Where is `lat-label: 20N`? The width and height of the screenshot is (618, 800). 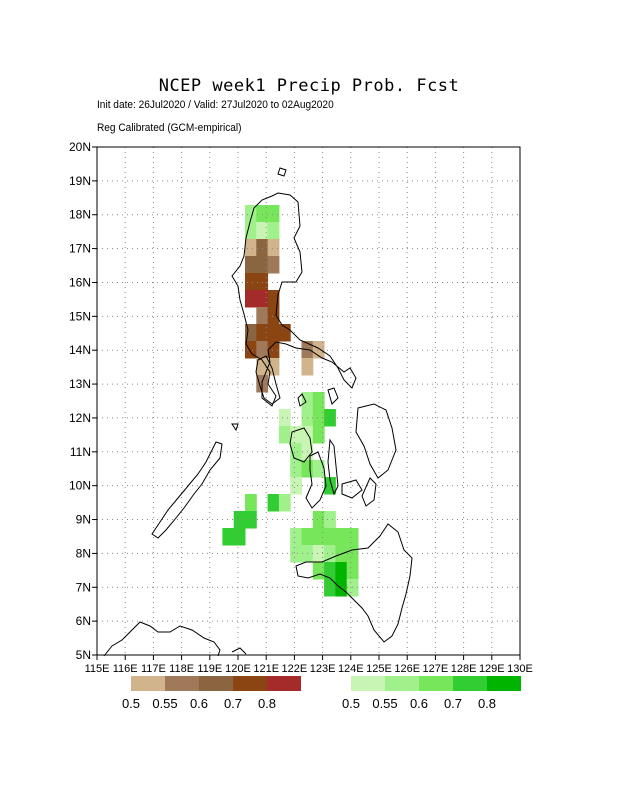
lat-label: 20N is located at coordinates (80, 147).